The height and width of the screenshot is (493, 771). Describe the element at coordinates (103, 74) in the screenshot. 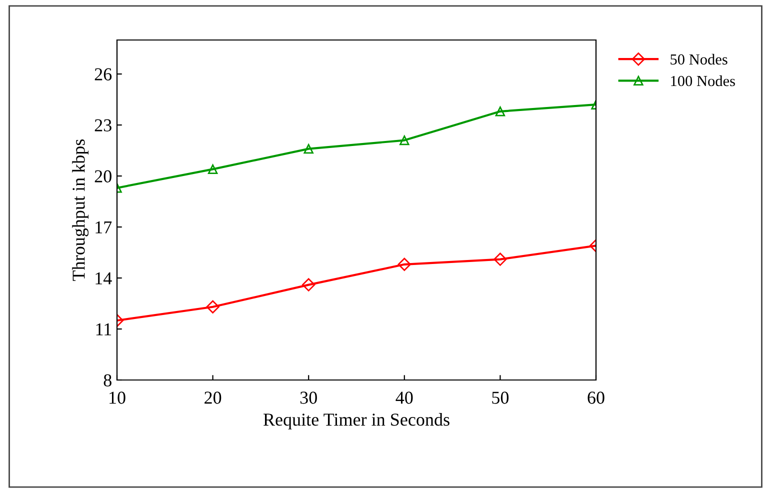

I see `y-tick-label: 26` at that location.